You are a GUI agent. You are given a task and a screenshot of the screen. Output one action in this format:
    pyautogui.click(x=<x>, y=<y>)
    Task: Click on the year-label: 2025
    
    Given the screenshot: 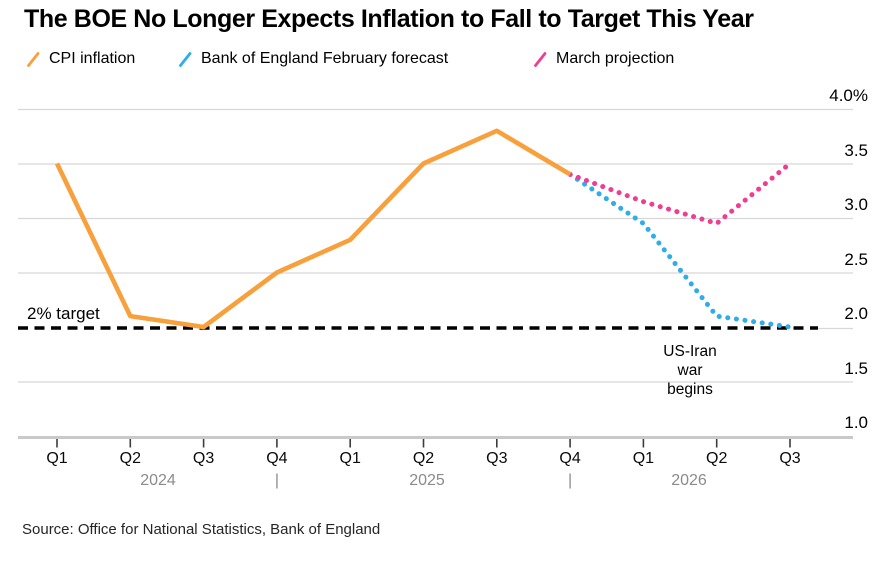 What is the action you would take?
    pyautogui.click(x=427, y=480)
    